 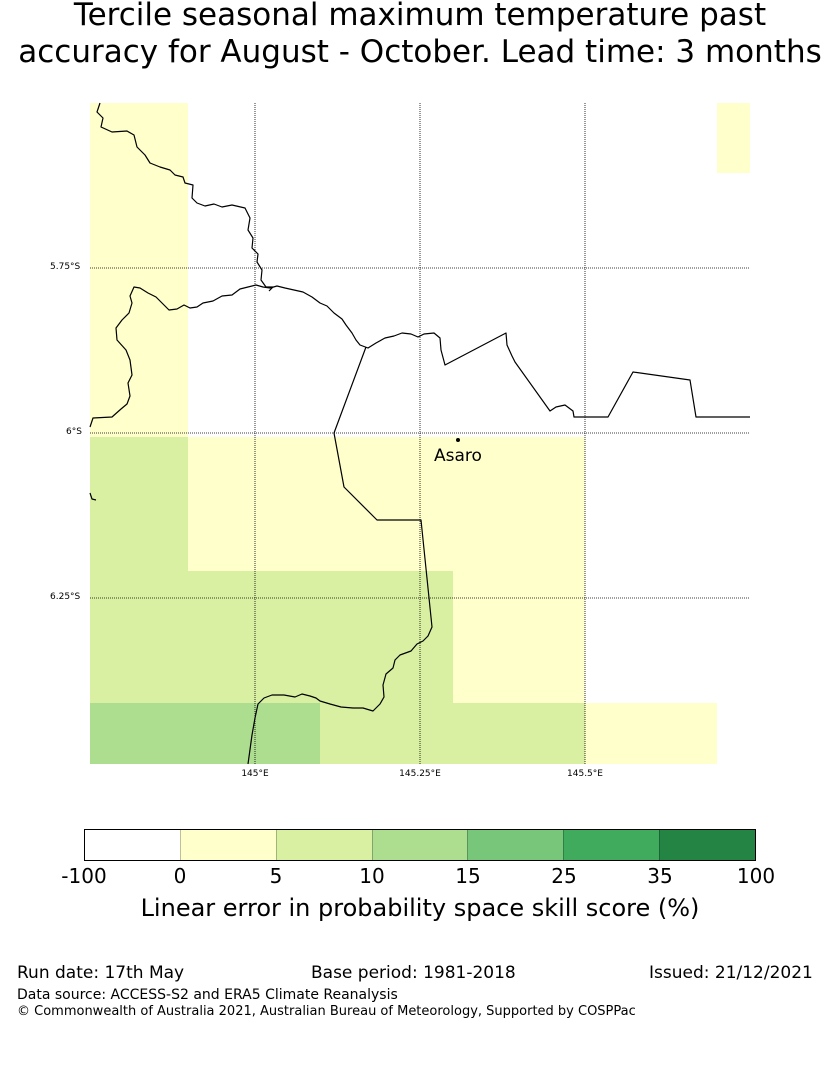 I want to click on lat-label-6-25s: 6.25°S, so click(x=65, y=597).